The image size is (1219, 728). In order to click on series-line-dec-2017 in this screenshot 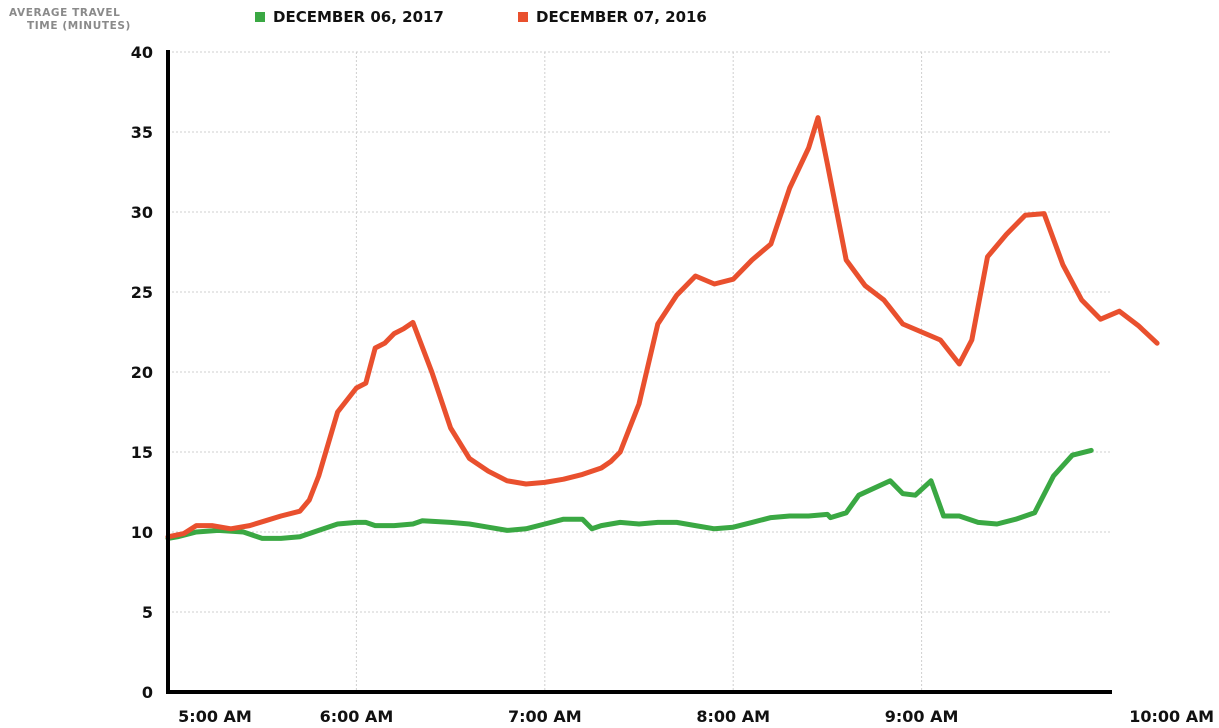, I will do `click(629, 494)`.